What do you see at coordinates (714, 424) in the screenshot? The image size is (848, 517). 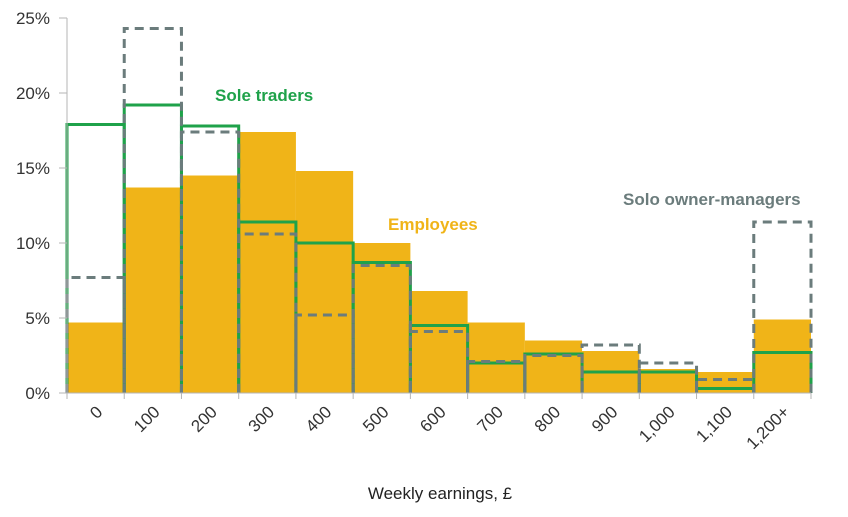 I see `x-tick-label: 1,100` at bounding box center [714, 424].